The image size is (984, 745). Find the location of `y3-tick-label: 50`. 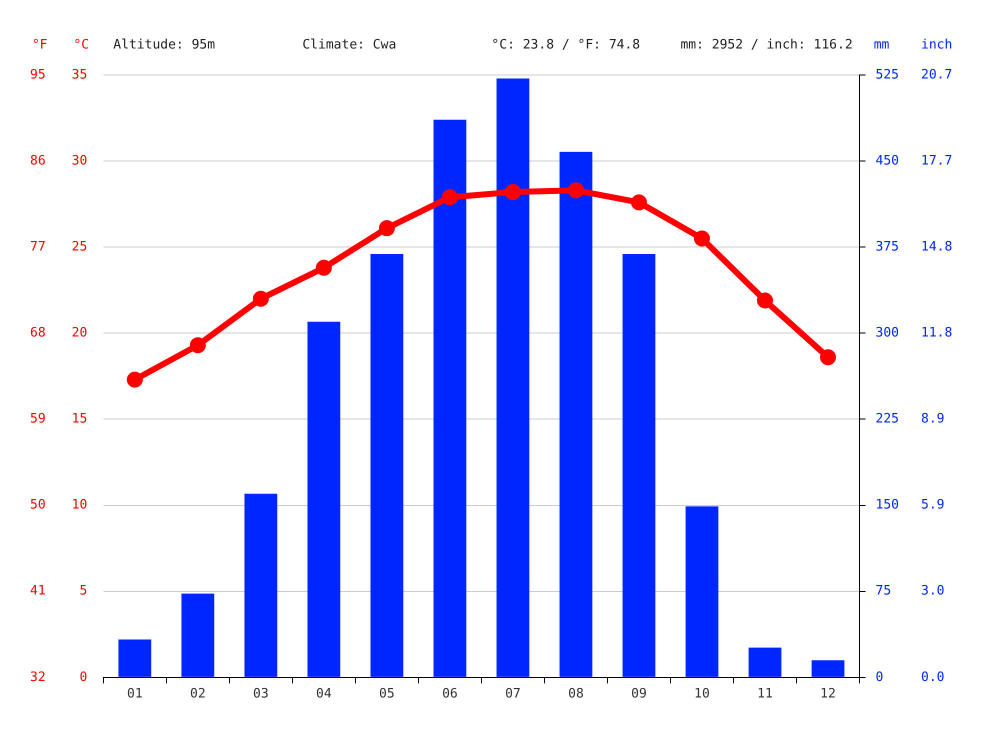

y3-tick-label: 50 is located at coordinates (38, 505).